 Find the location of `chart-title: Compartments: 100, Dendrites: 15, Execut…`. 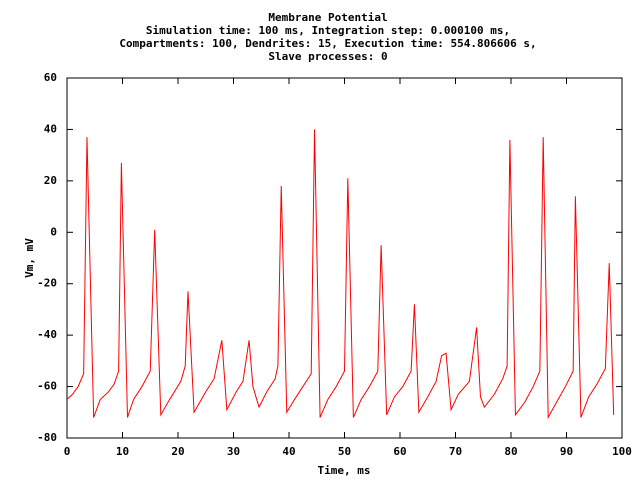

chart-title: Compartments: 100, Dendrites: 15, Execut… is located at coordinates (327, 43).